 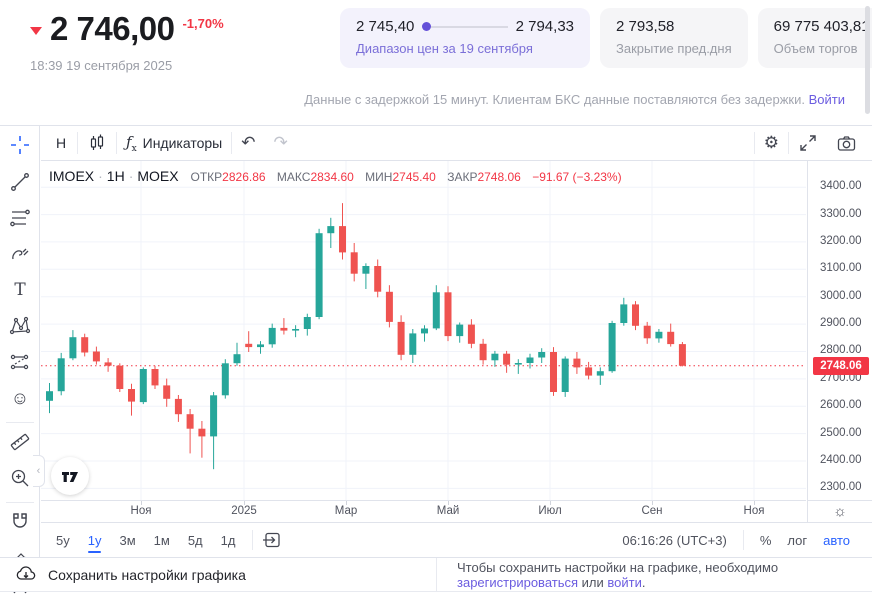 What do you see at coordinates (97, 143) in the screenshot?
I see `chart-type-button` at bounding box center [97, 143].